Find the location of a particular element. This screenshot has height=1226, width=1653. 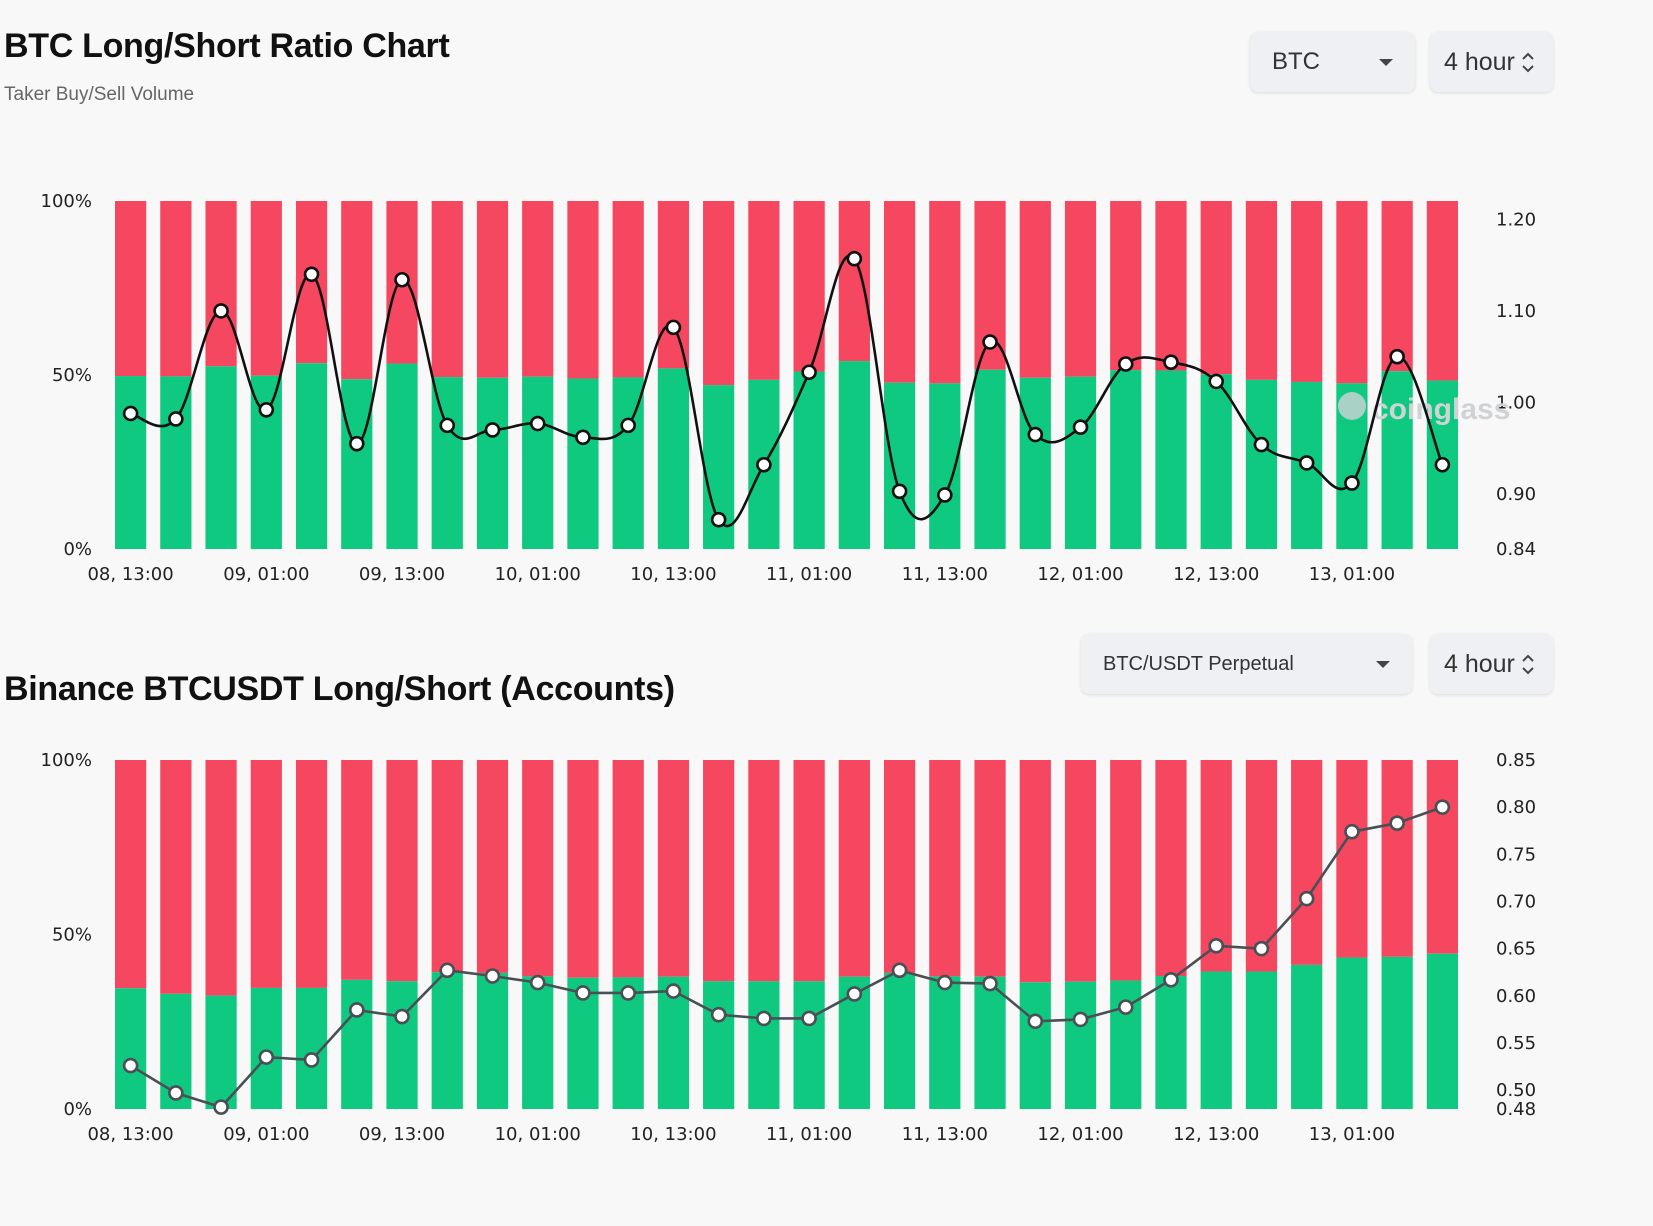

y-right-tick-label: 0.70 is located at coordinates (1516, 901).